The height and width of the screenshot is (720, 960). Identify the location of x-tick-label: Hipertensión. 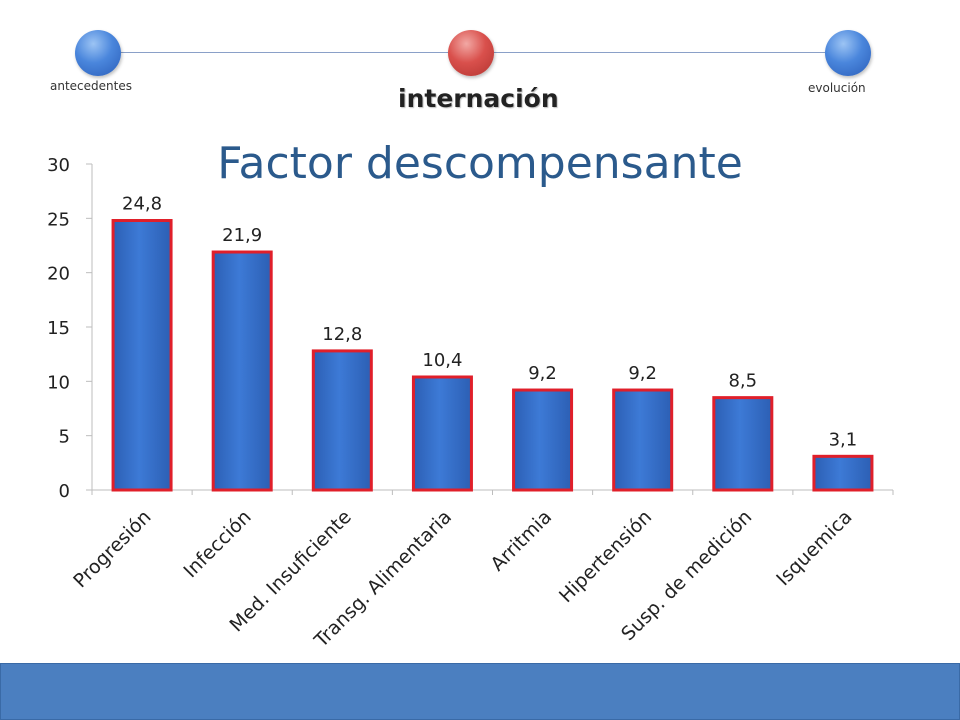
(605, 556).